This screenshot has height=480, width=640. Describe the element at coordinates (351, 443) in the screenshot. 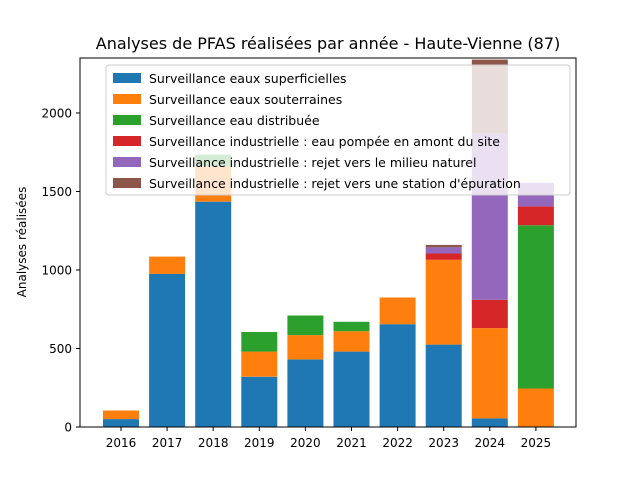

I see `x-tick-label: 2021` at that location.